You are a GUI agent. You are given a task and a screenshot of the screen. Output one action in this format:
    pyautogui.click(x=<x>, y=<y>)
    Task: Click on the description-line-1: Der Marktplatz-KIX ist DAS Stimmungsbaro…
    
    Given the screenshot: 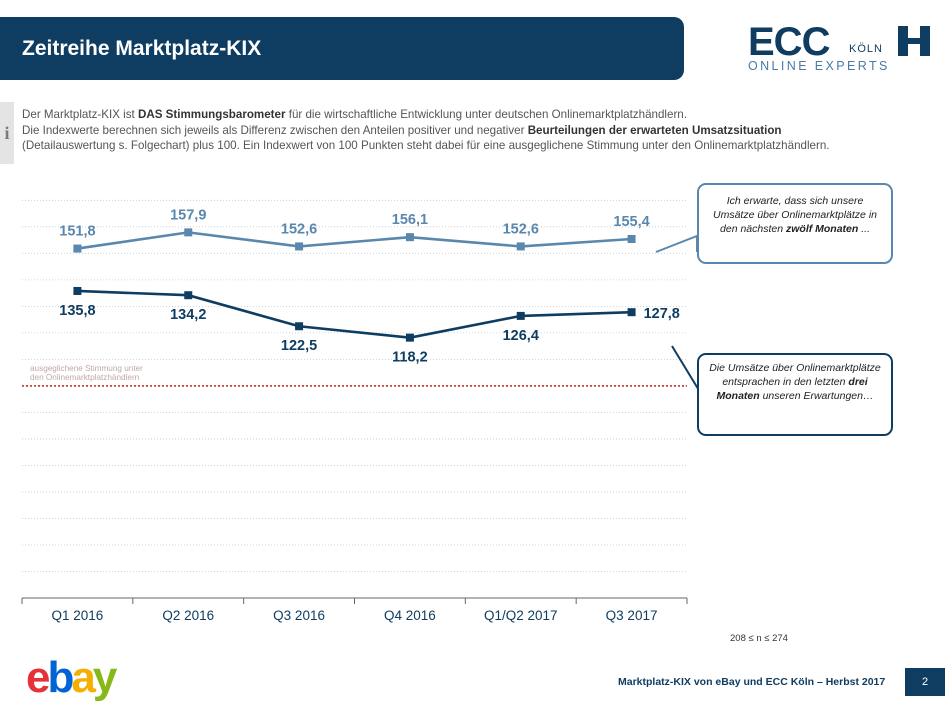 What is the action you would take?
    pyautogui.click(x=354, y=114)
    